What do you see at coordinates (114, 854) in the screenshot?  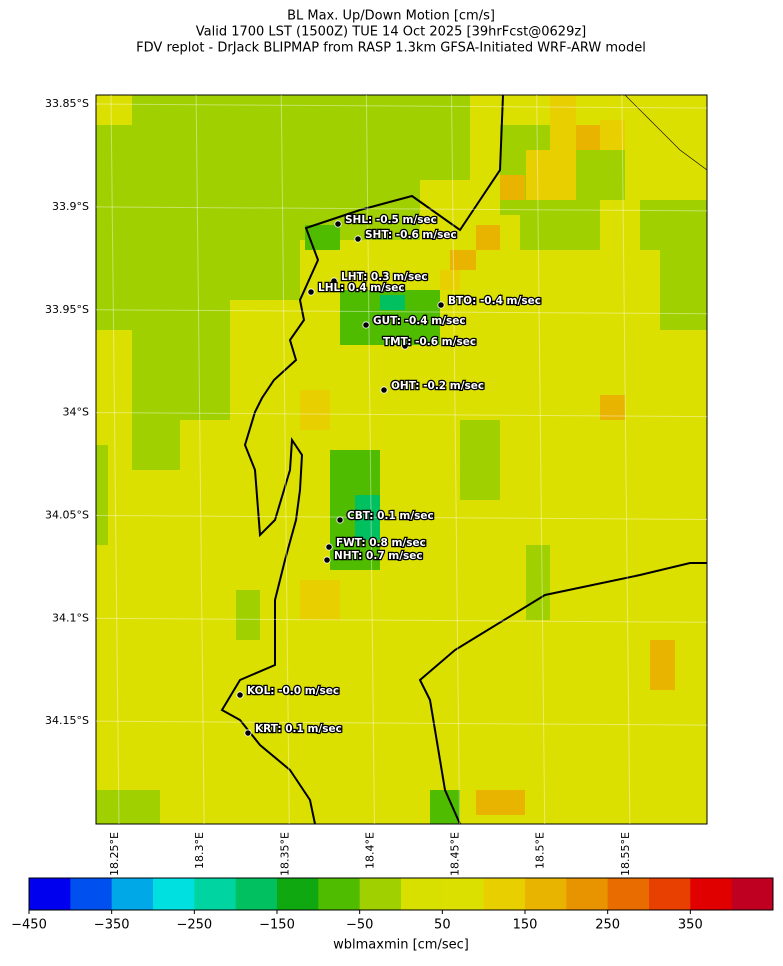 I see `lon-tick-label: 18.25°E` at bounding box center [114, 854].